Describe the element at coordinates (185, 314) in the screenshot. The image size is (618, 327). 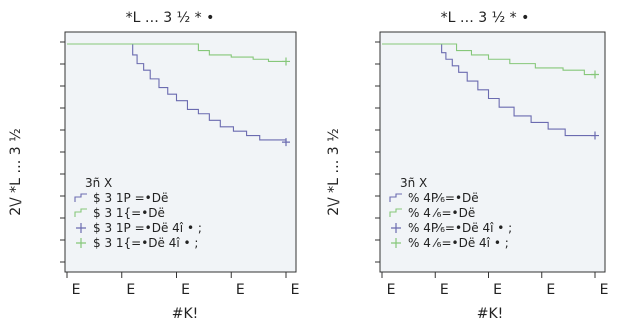
I see `x-axis-label-left: #K!` at that location.